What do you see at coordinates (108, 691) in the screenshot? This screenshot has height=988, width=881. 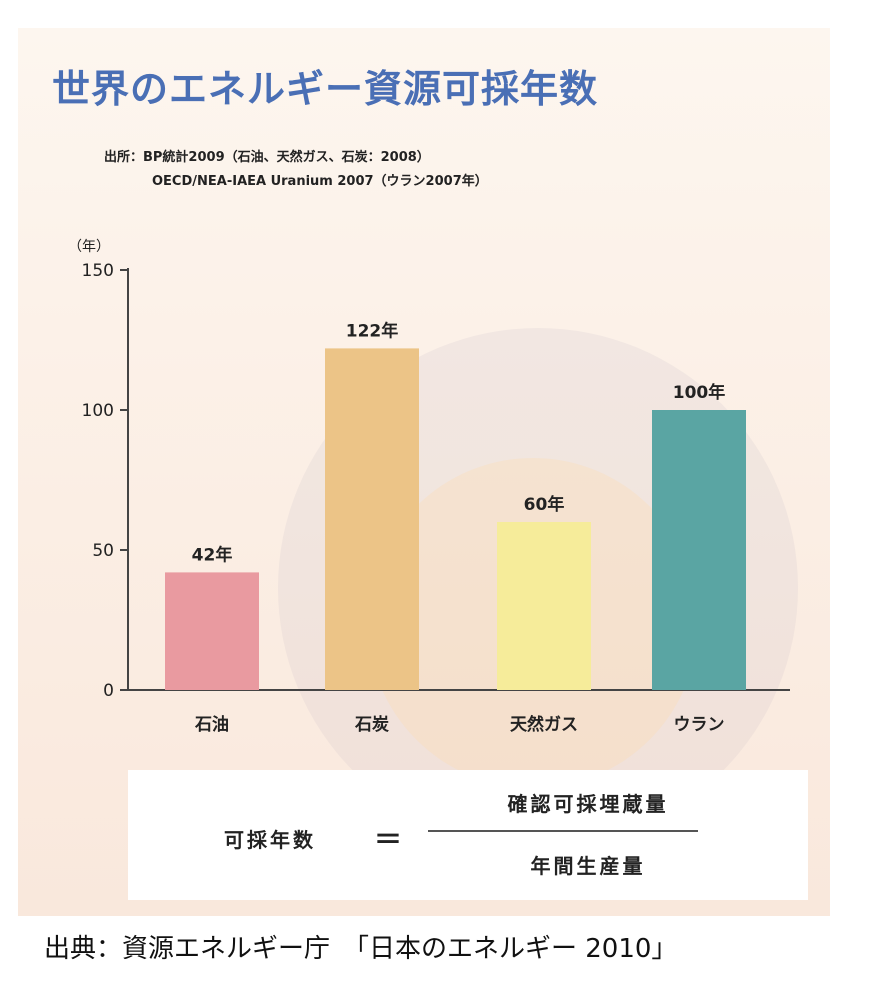 I see `y-tick-label: 0` at bounding box center [108, 691].